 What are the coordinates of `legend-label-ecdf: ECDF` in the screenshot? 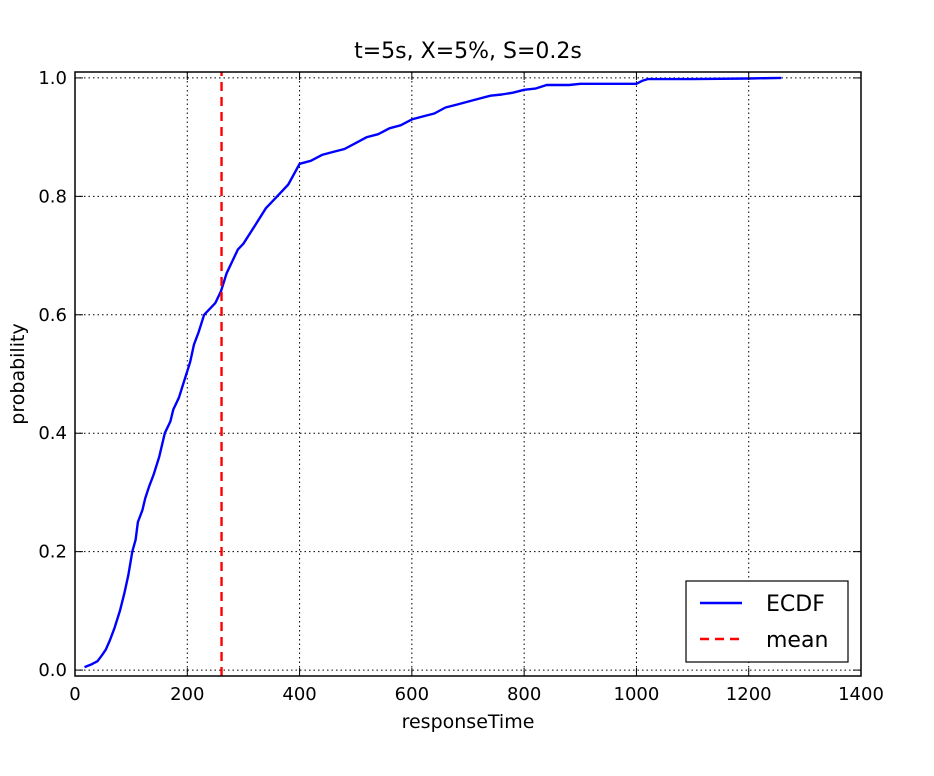 It's located at (795, 604).